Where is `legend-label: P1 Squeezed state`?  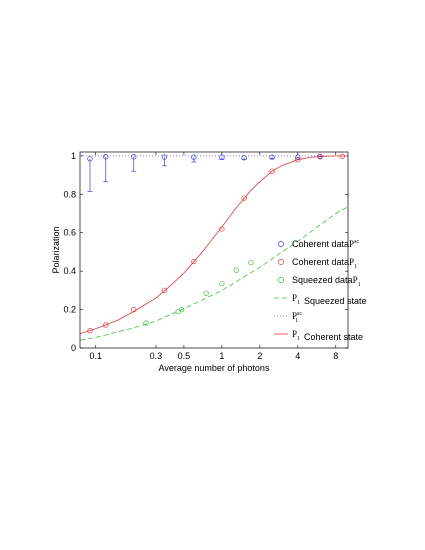
legend-label: P1 Squeezed state is located at coordinates (329, 299).